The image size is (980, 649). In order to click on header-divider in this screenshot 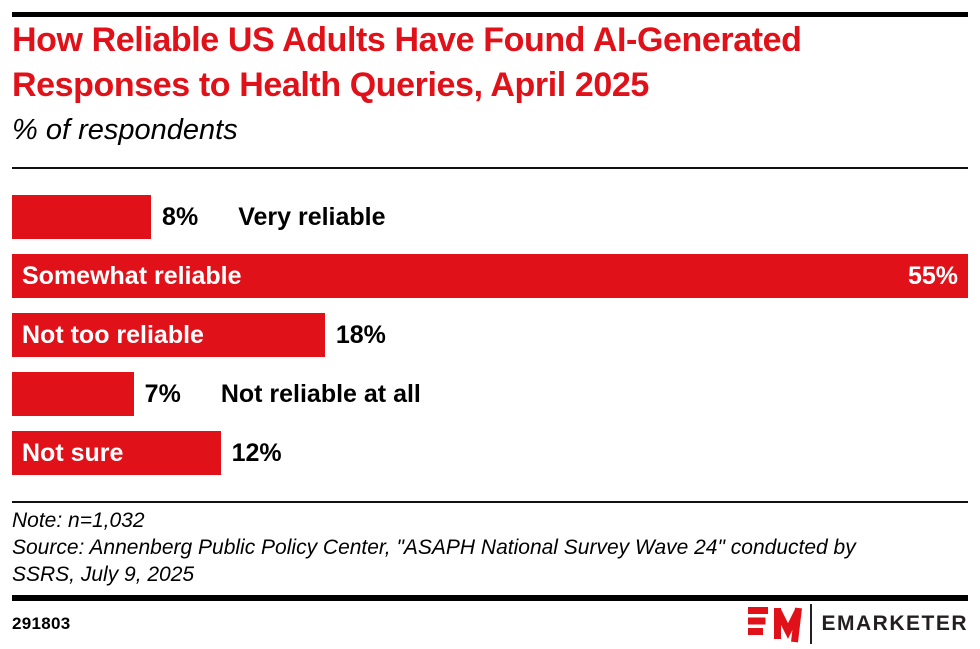, I will do `click(490, 168)`.